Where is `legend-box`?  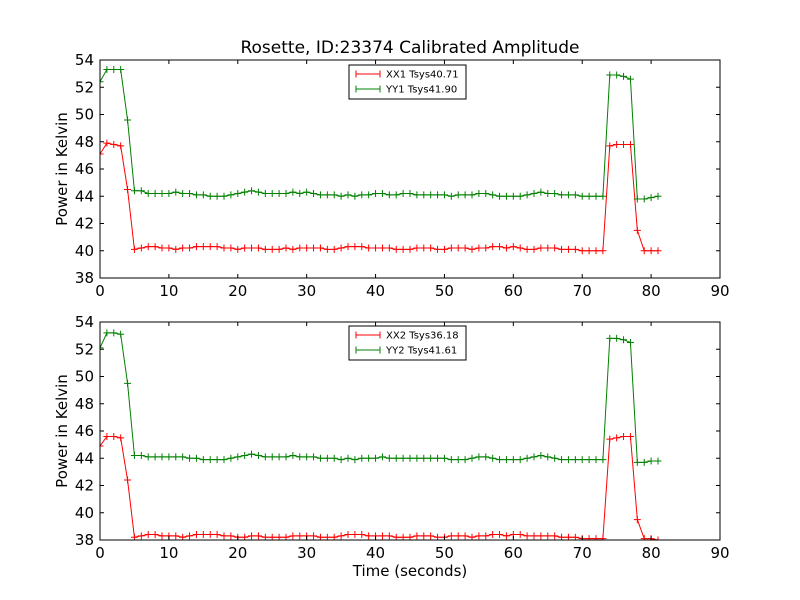
legend-box is located at coordinates (407, 82).